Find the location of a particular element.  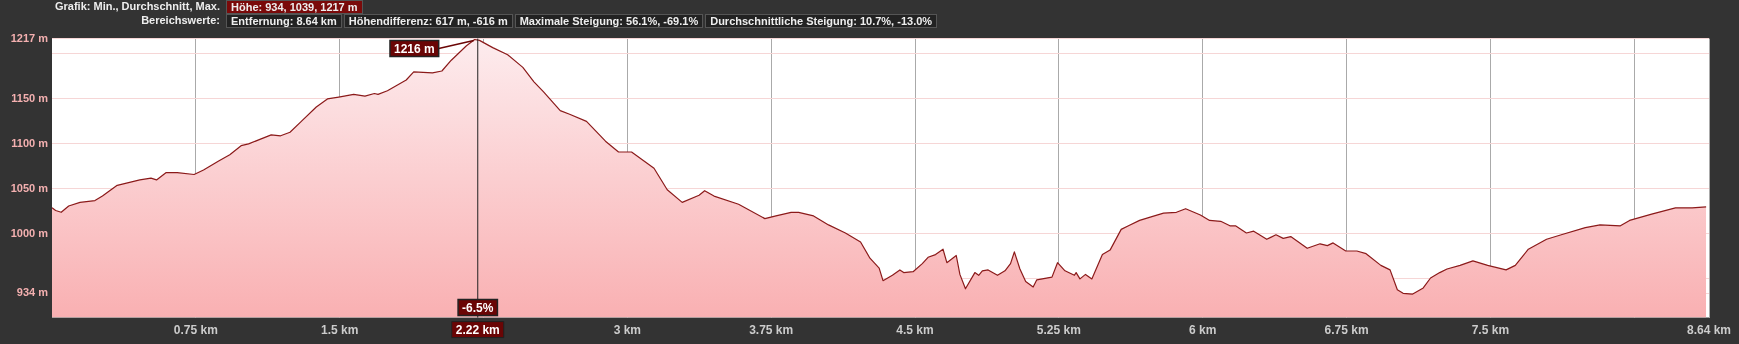

x-tick-label: 3.75 km is located at coordinates (771, 330).